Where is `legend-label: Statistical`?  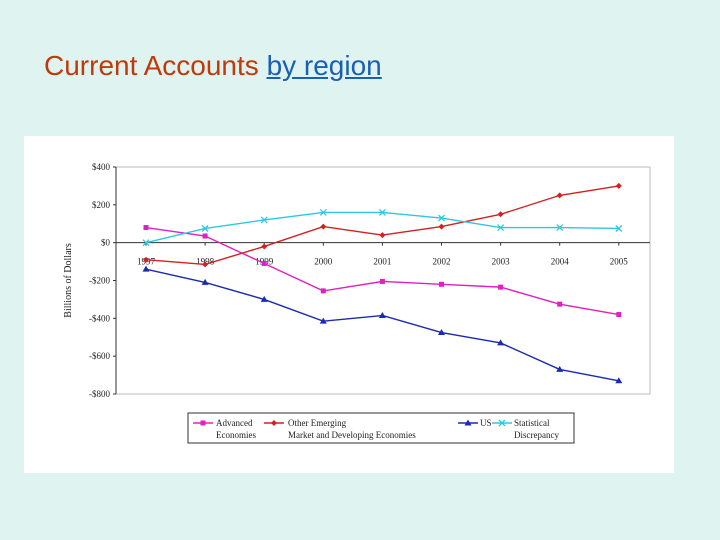 legend-label: Statistical is located at coordinates (532, 423).